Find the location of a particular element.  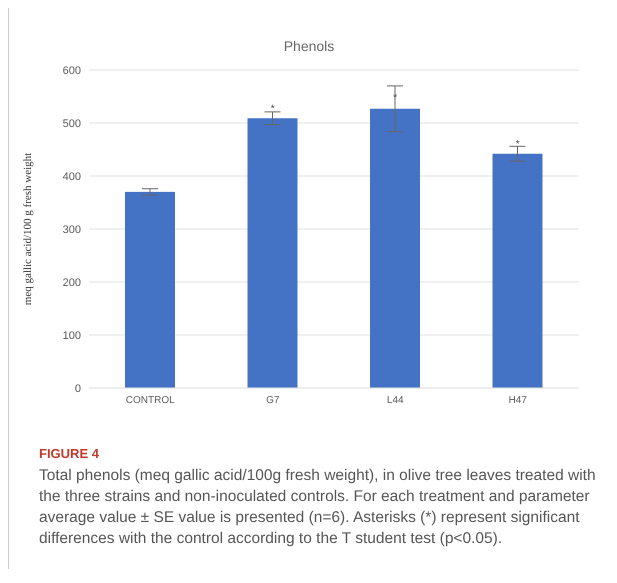

y-tick-label: 600 is located at coordinates (71, 70).